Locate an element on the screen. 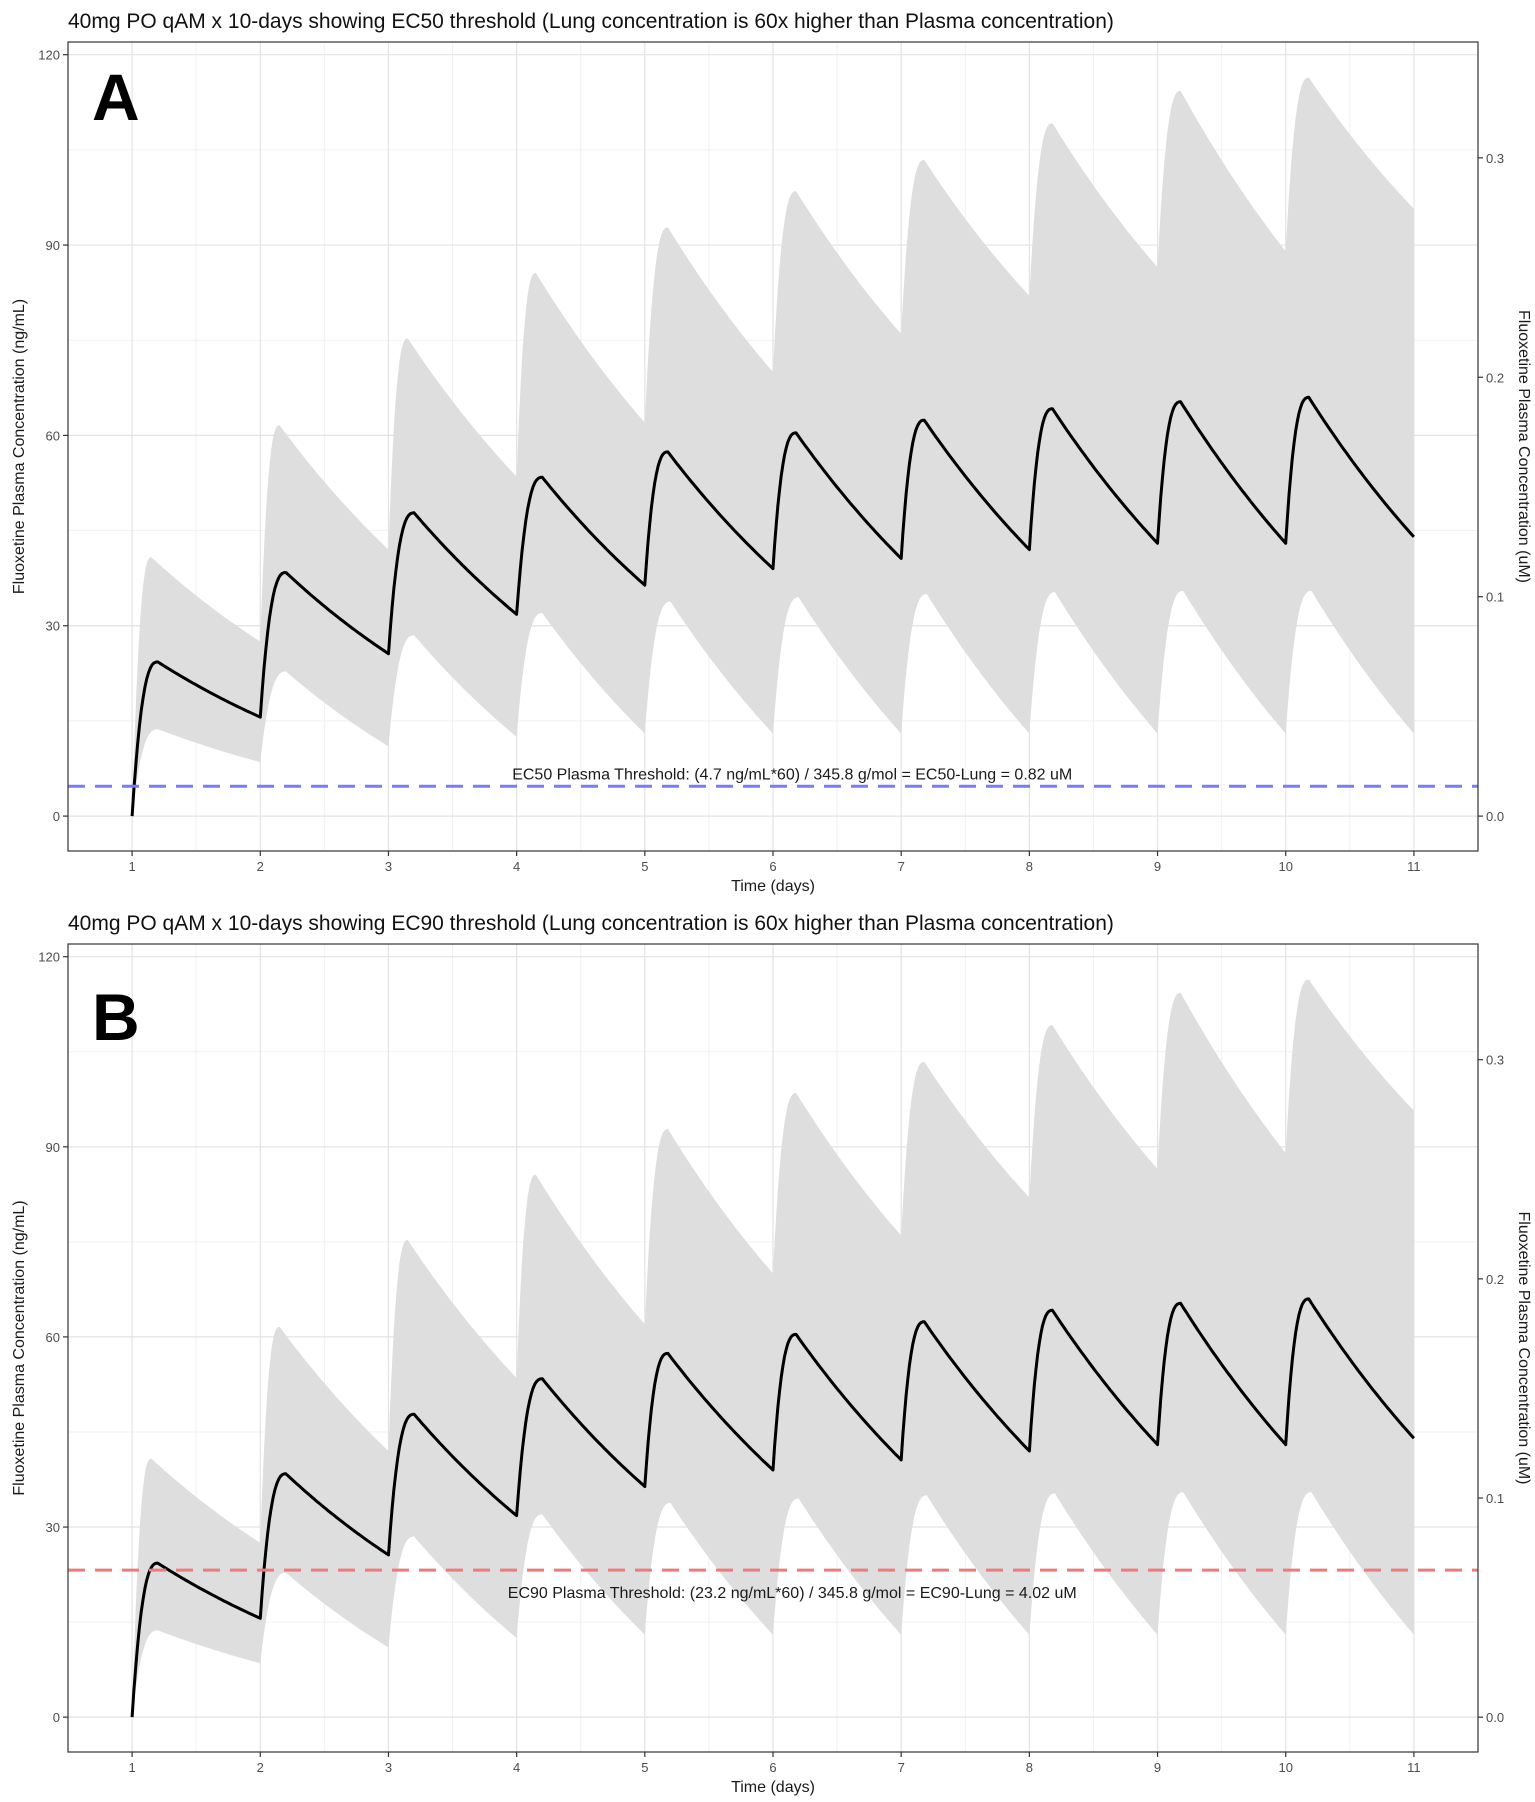  panel-letter: A is located at coordinates (116, 97).